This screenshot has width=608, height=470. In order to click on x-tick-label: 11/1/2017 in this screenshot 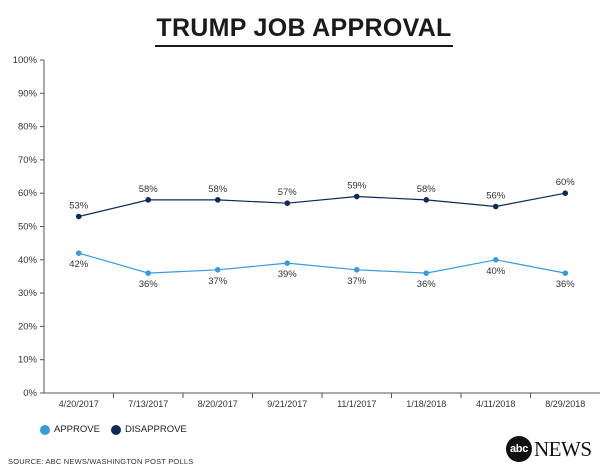, I will do `click(356, 404)`.